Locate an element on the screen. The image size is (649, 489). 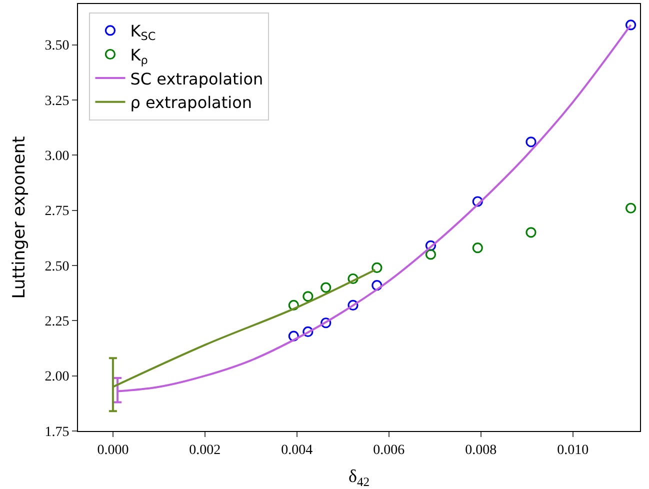
x-tick-label: 0.010 is located at coordinates (573, 450).